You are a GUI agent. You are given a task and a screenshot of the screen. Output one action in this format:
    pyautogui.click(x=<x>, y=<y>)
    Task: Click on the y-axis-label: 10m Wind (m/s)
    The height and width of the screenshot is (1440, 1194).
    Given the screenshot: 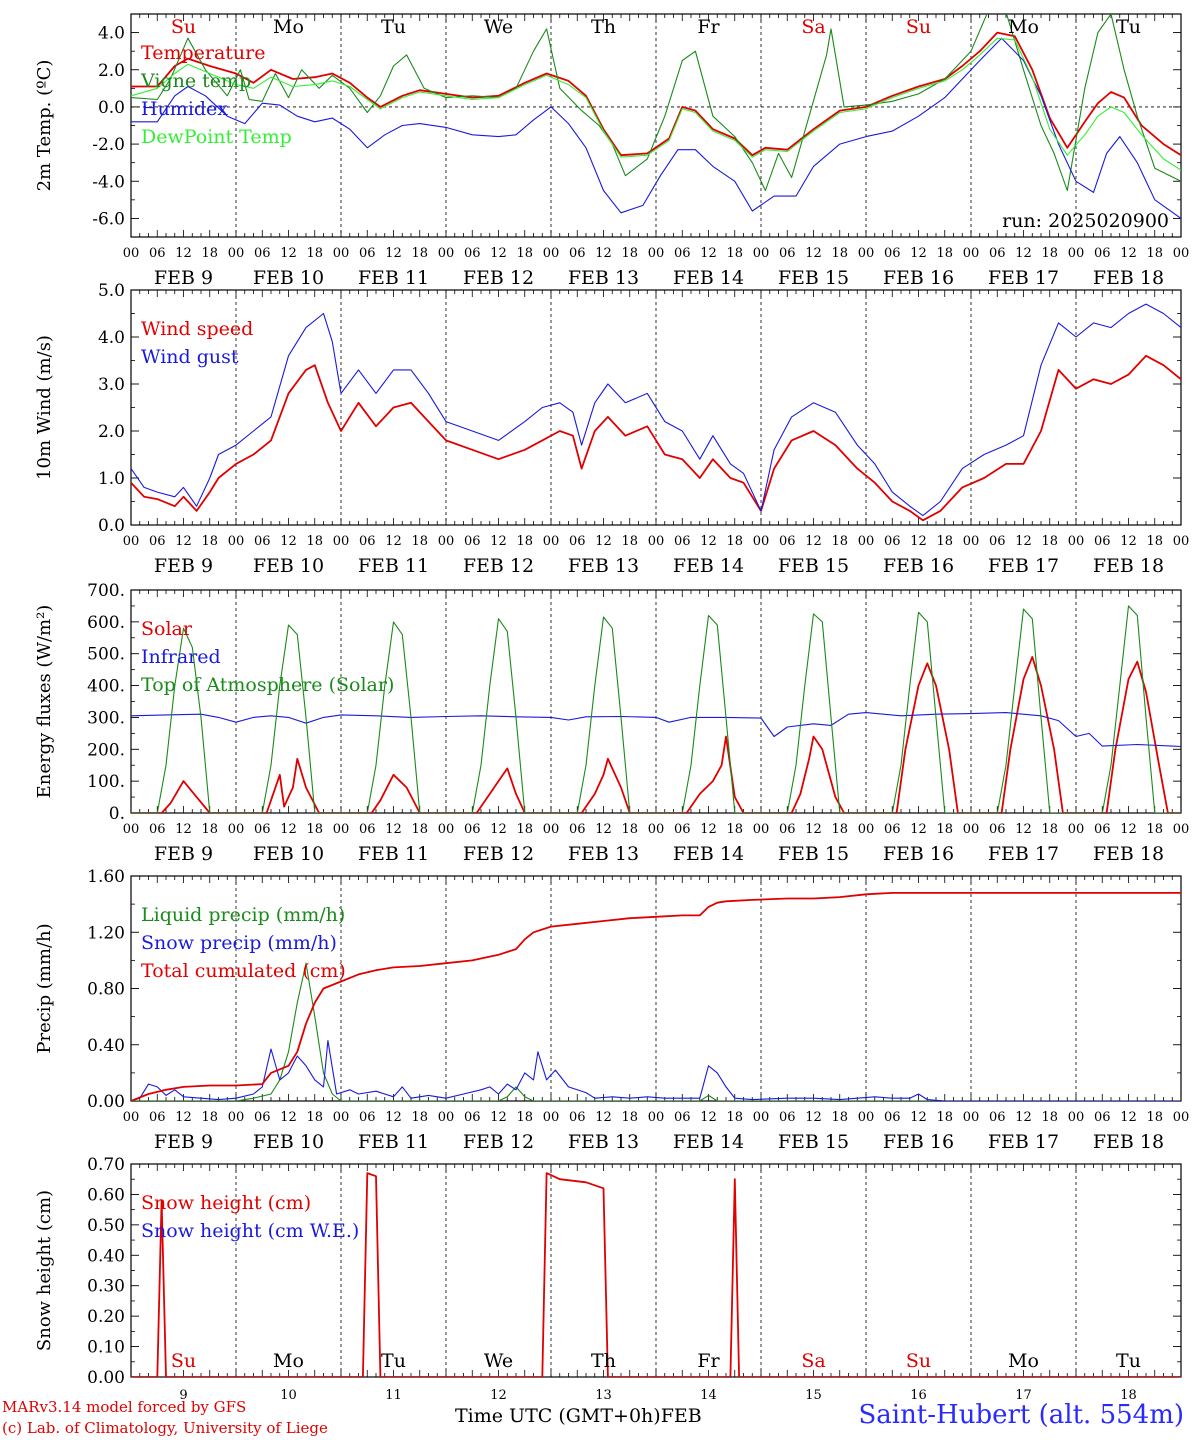 What is the action you would take?
    pyautogui.click(x=44, y=407)
    